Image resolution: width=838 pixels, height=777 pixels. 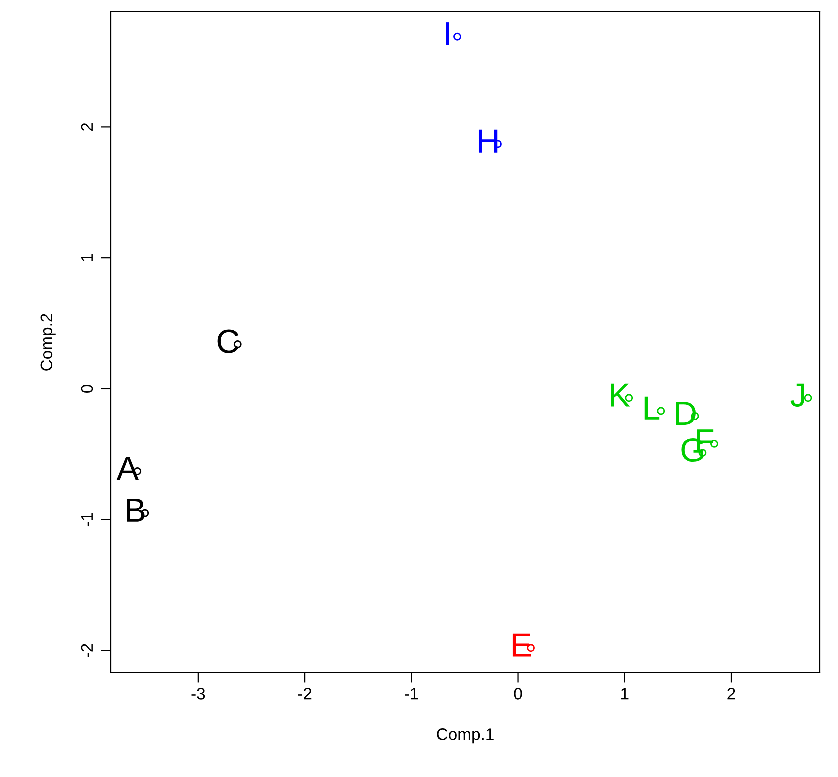 What do you see at coordinates (199, 694) in the screenshot?
I see `x-tick-label: -3` at bounding box center [199, 694].